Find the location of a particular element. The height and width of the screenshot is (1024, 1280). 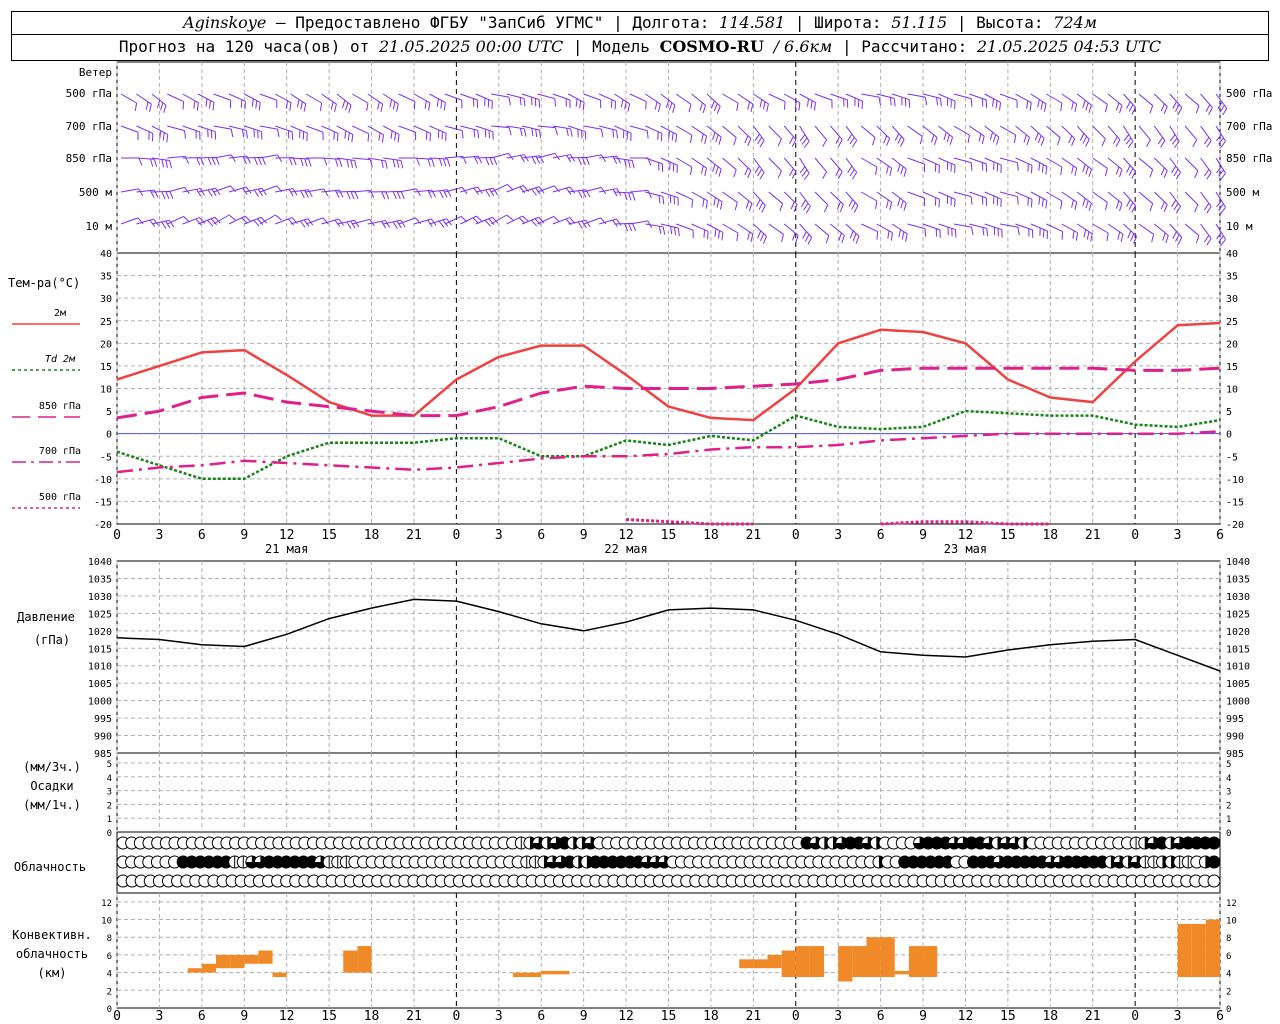

x-tick-label-bottom: 3 is located at coordinates (160, 1016).